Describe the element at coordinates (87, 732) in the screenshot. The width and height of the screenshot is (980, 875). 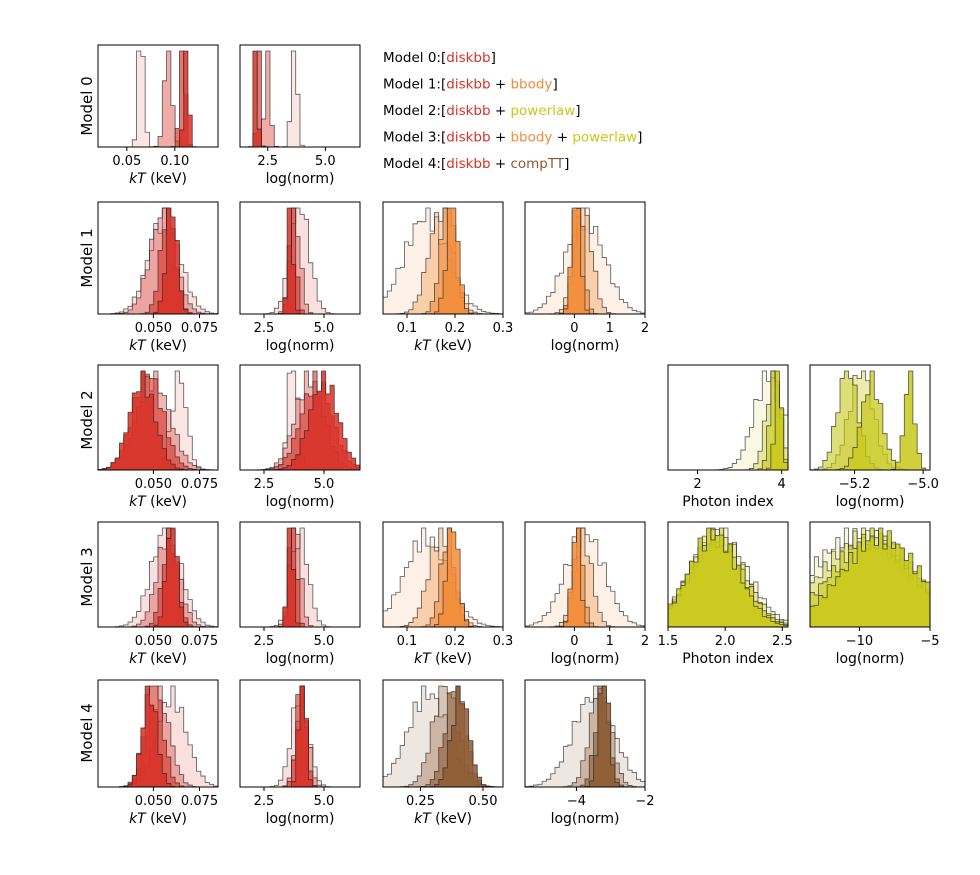
I see `row-label-model-4: Model 4` at that location.